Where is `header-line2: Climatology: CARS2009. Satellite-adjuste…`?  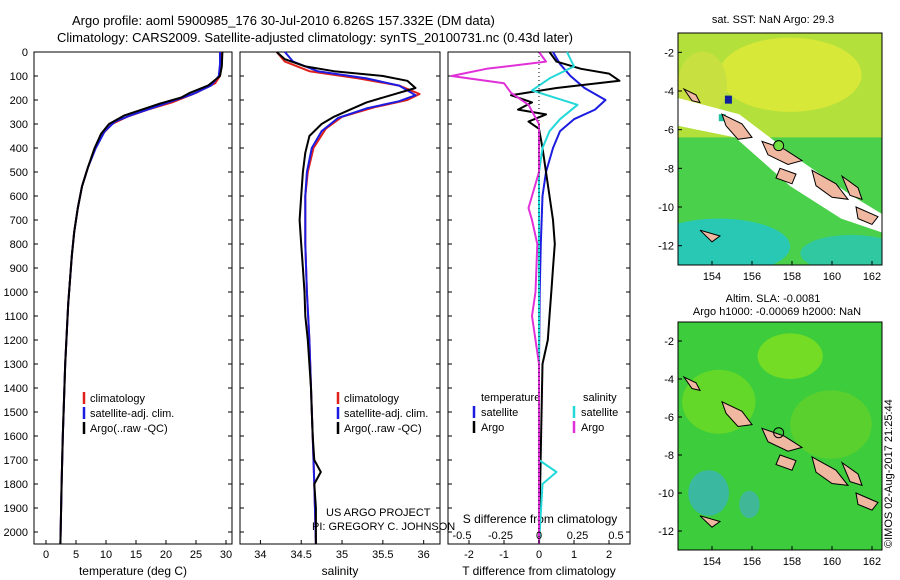 header-line2: Climatology: CARS2009. Satellite-adjuste… is located at coordinates (315, 37).